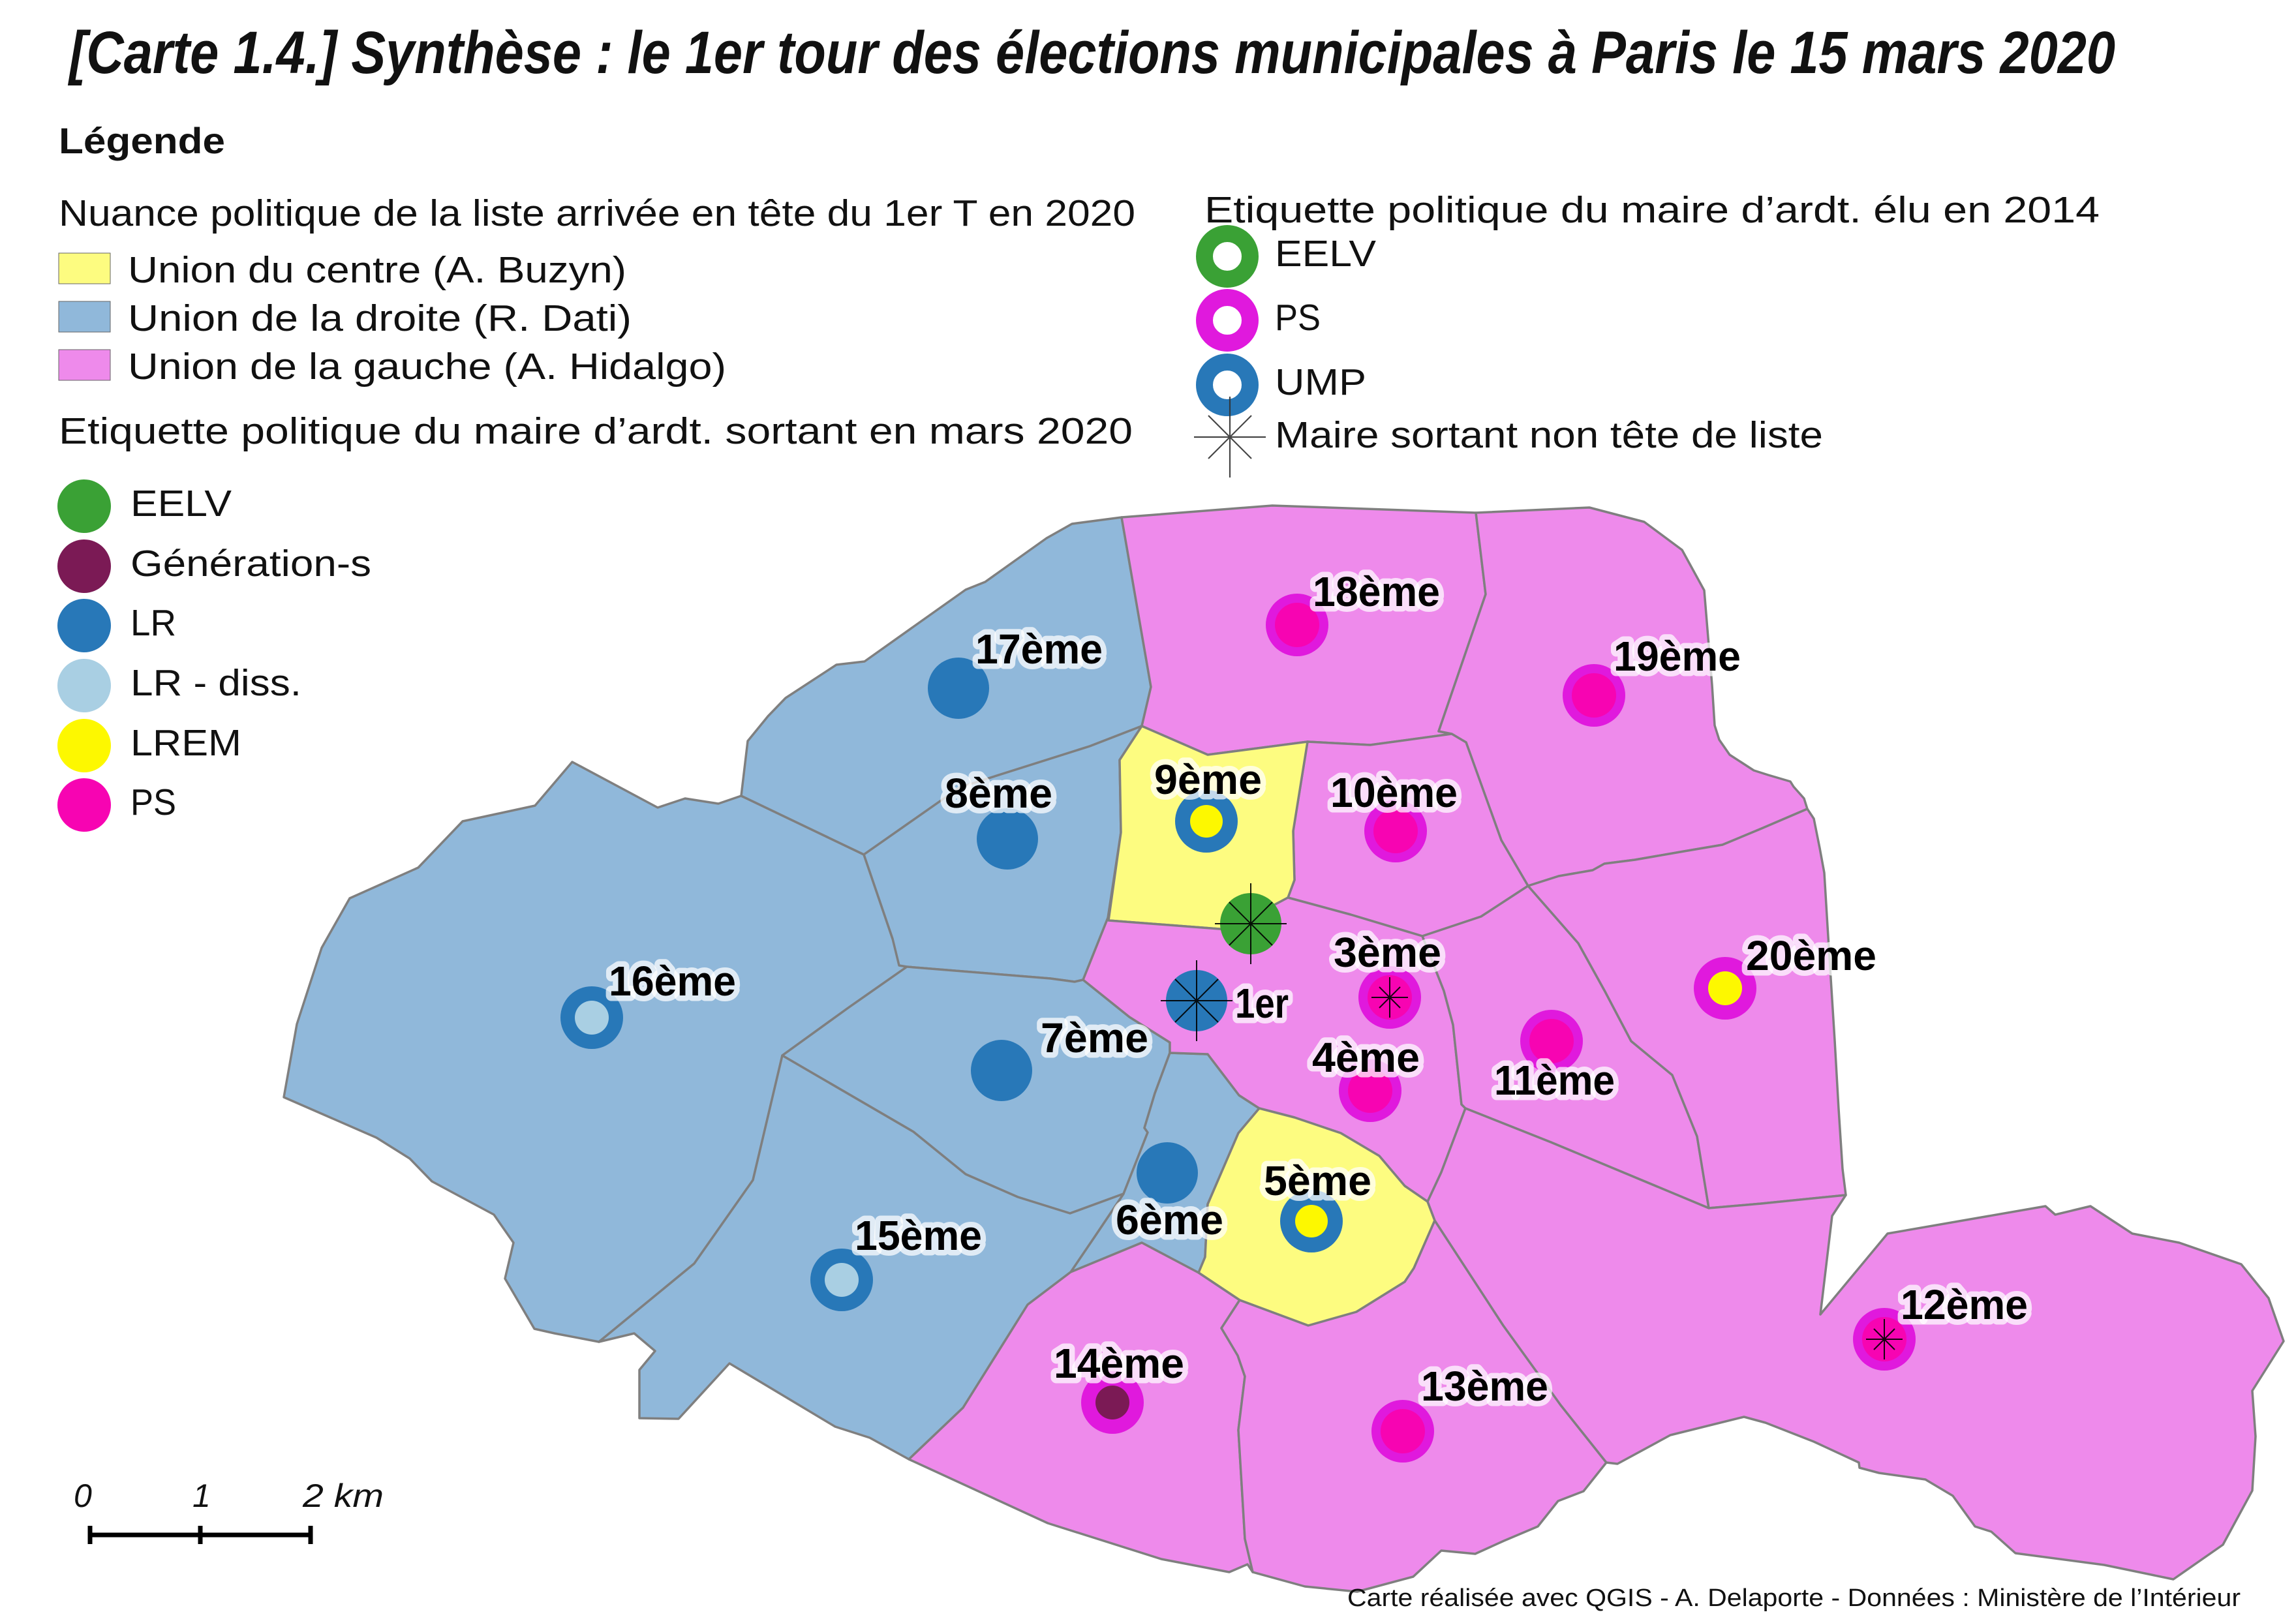 This screenshot has height=1623, width=2296. I want to click on svg-text: 2 km, so click(343, 1496).